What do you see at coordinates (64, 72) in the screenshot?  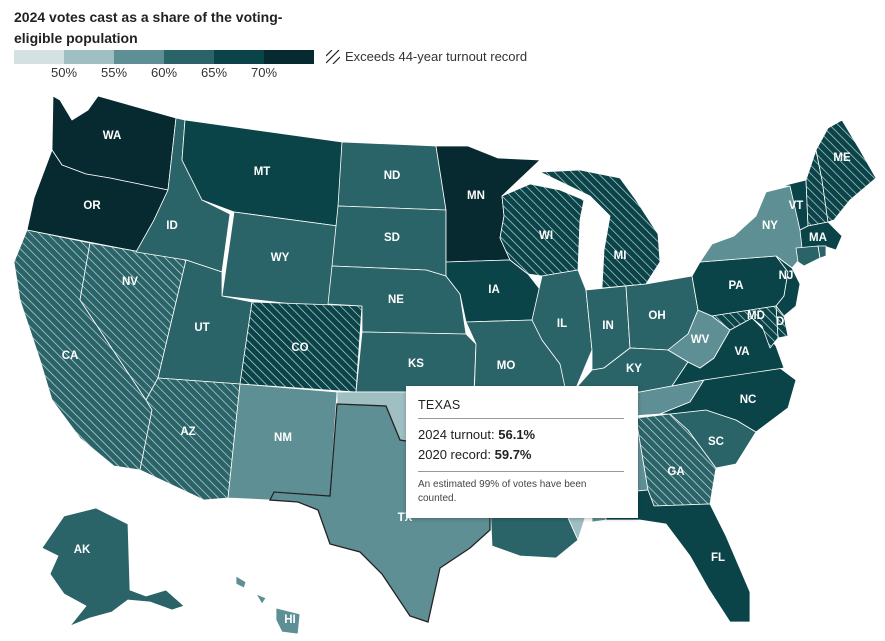 I see `legend-tick-50: 50%` at bounding box center [64, 72].